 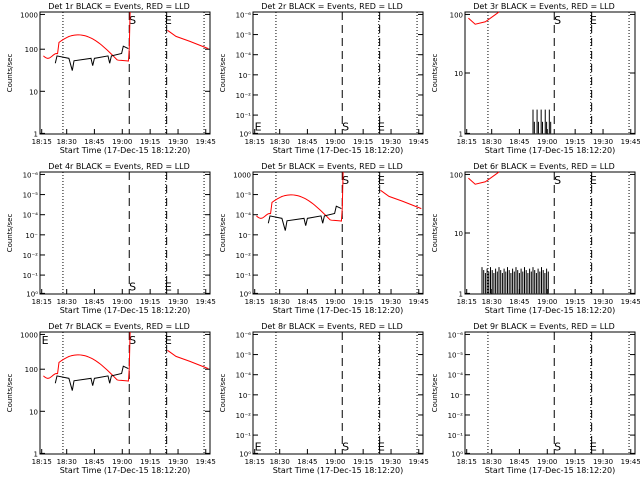 I want to click on panel-title: Det 1r BLACK = Events, RED = LLD, so click(x=119, y=6).